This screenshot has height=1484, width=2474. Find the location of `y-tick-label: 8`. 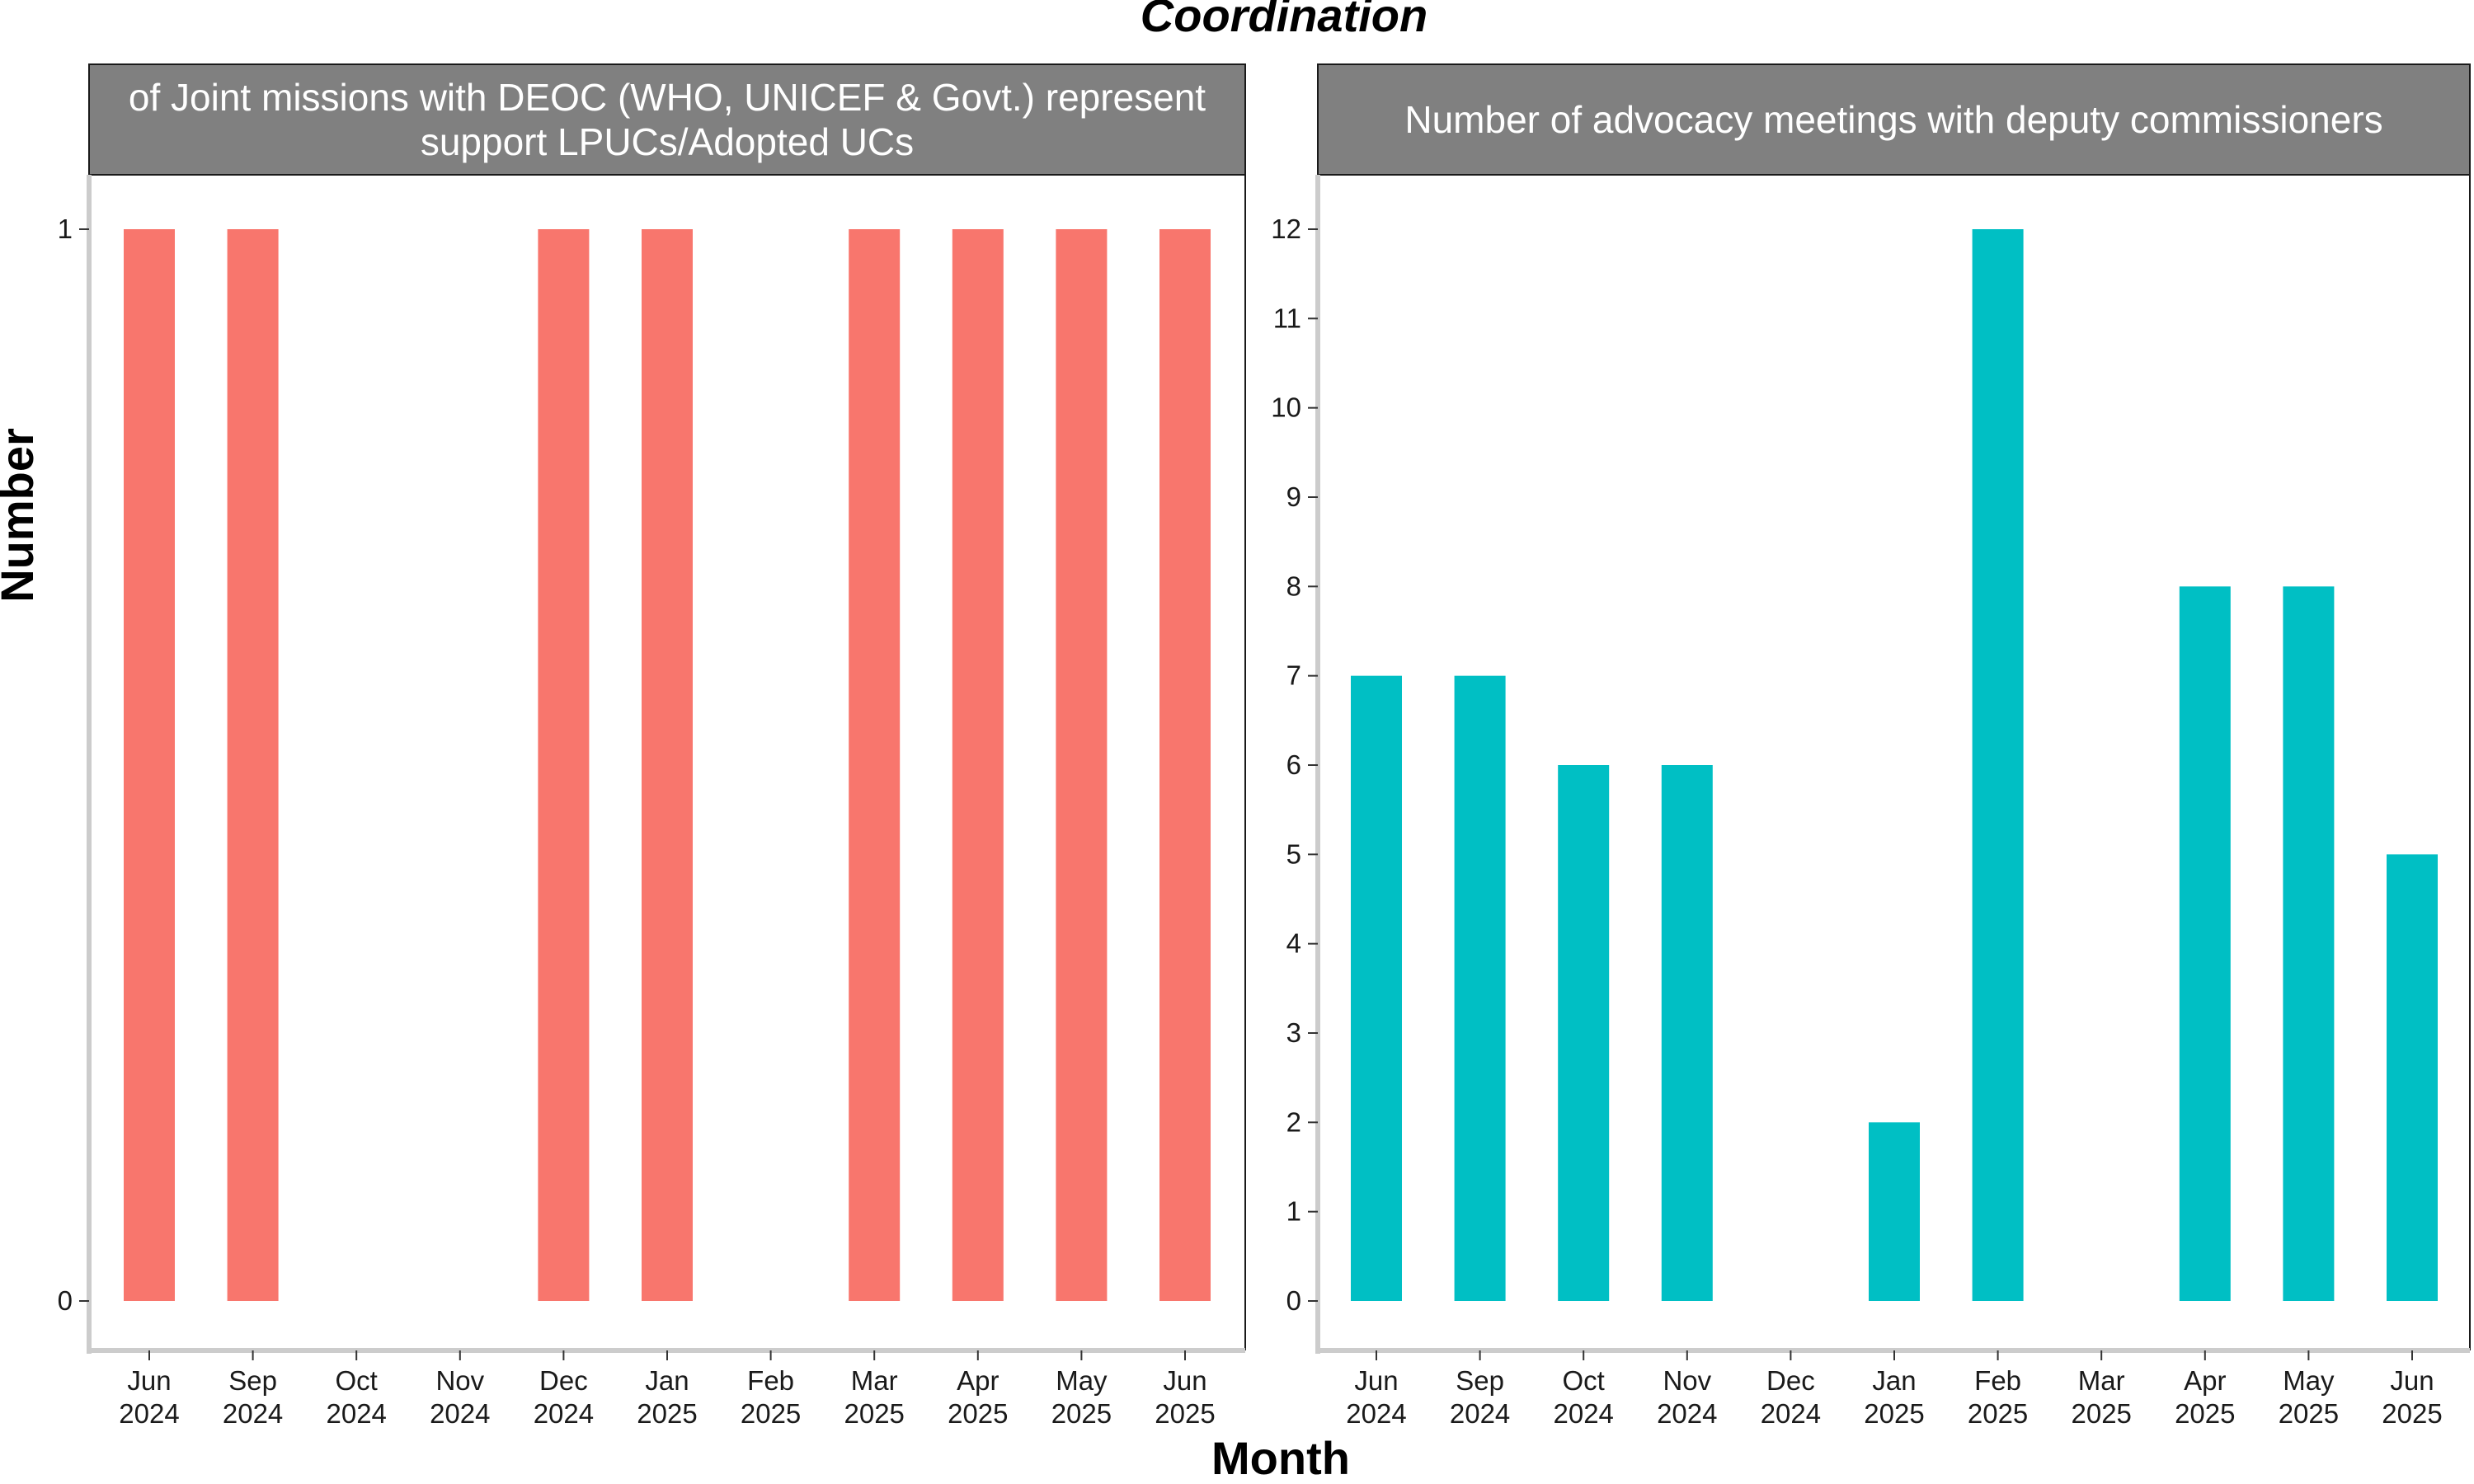

y-tick-label: 8 is located at coordinates (1293, 586).